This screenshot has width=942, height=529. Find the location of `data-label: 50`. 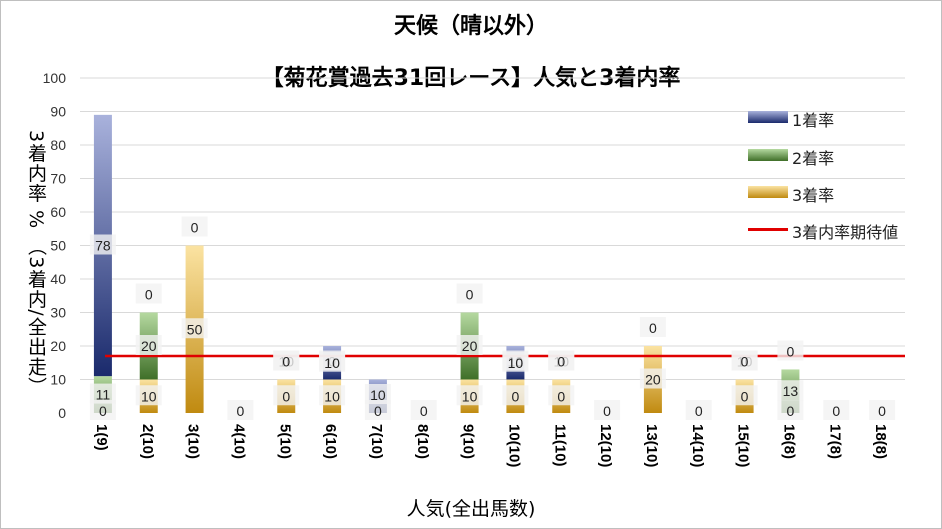

data-label: 50 is located at coordinates (195, 329).